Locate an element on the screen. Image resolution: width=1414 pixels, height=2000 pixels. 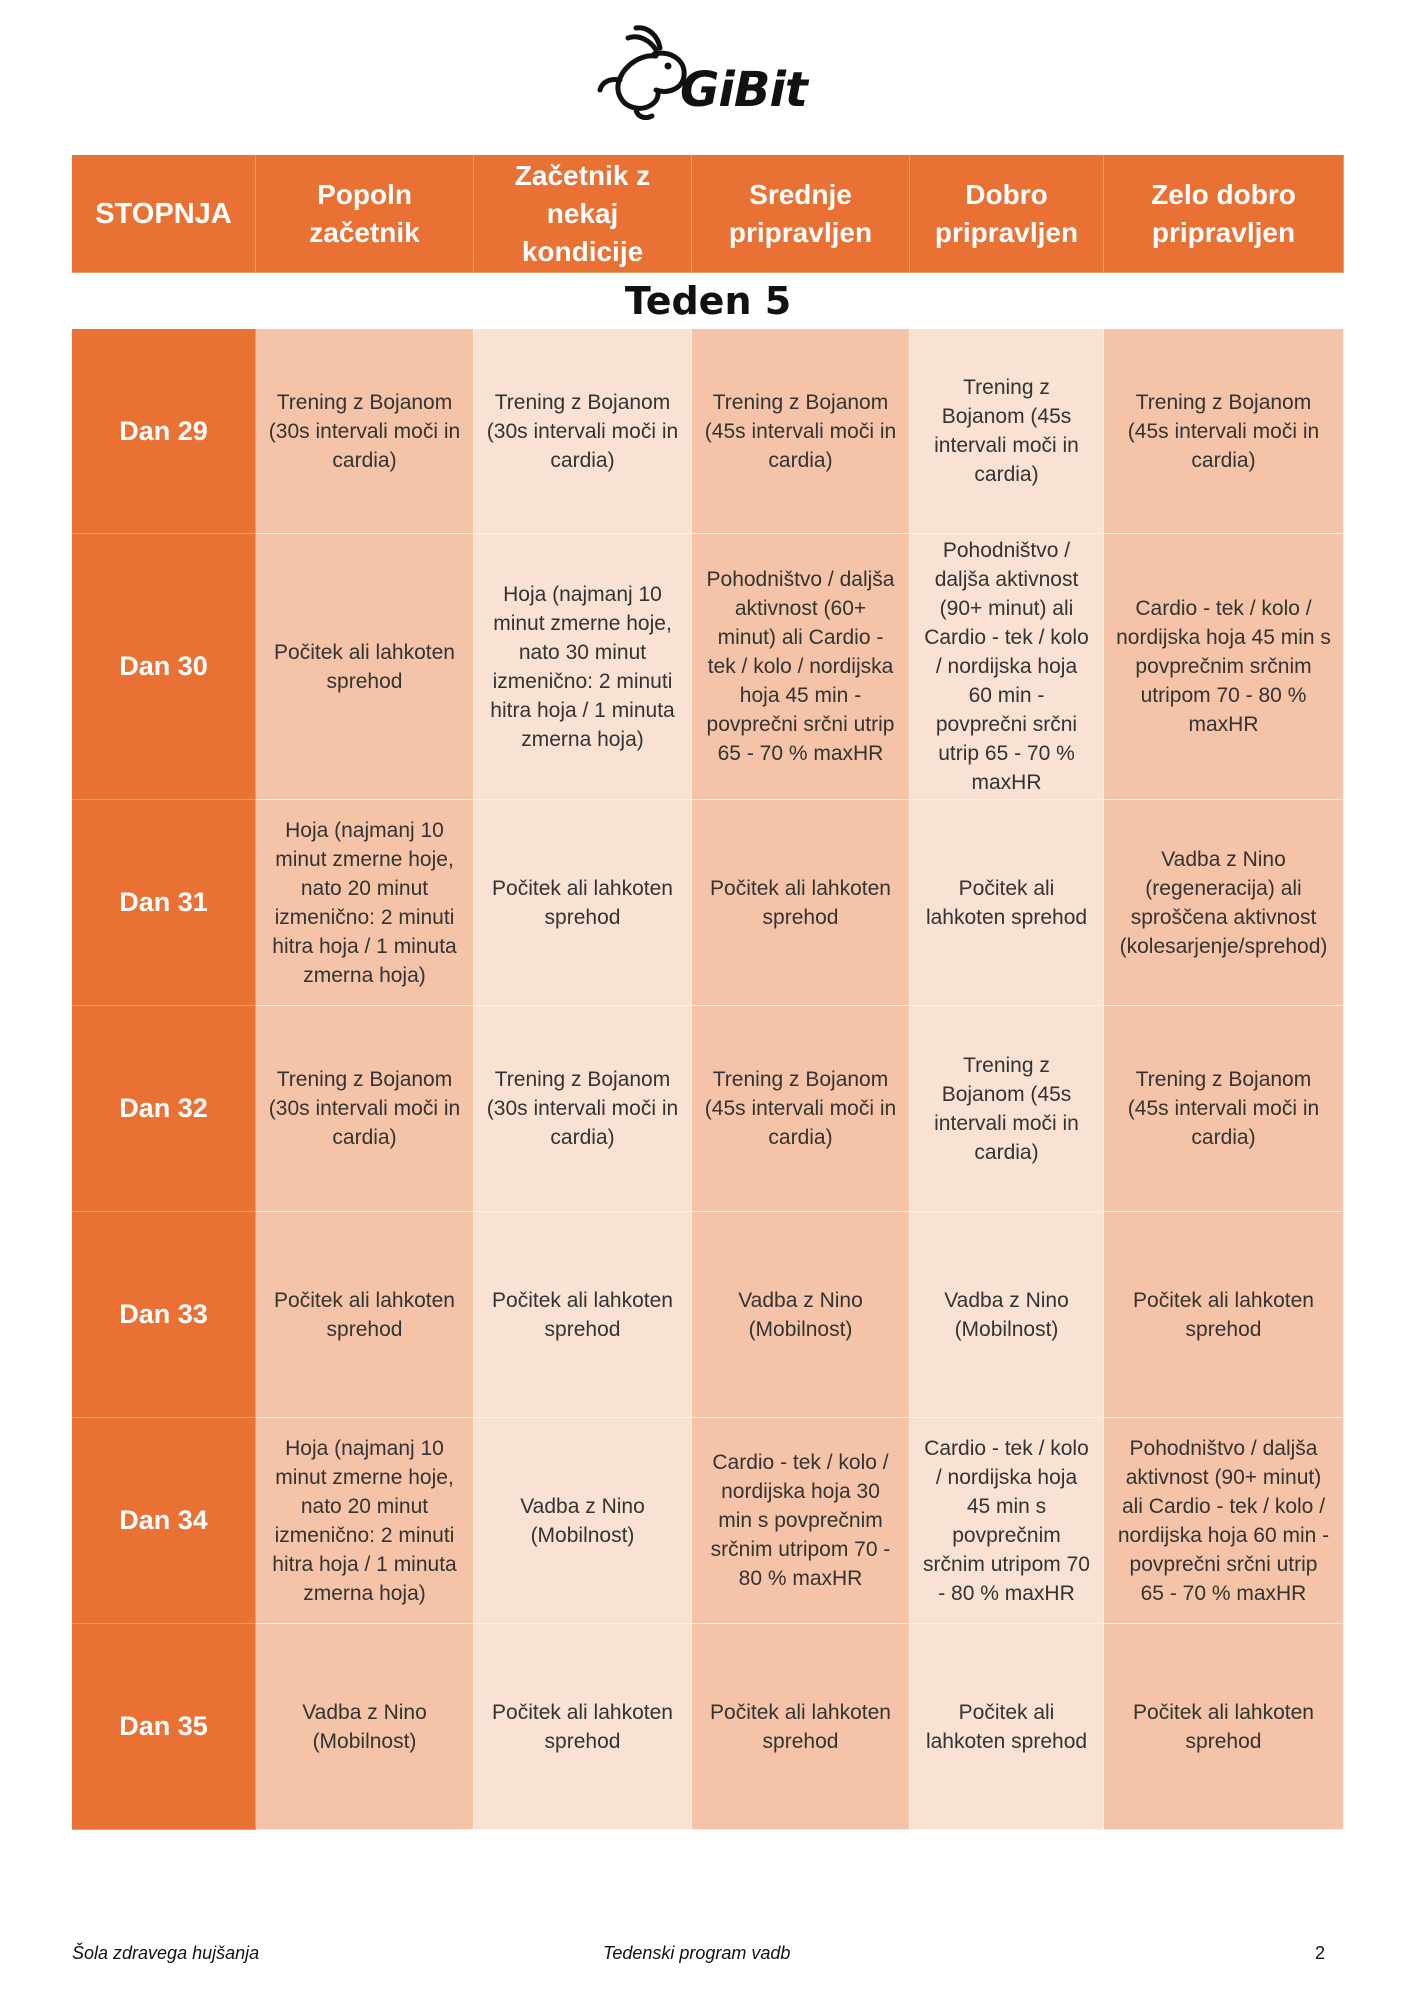
week-title: Teden 5 is located at coordinates (708, 301).